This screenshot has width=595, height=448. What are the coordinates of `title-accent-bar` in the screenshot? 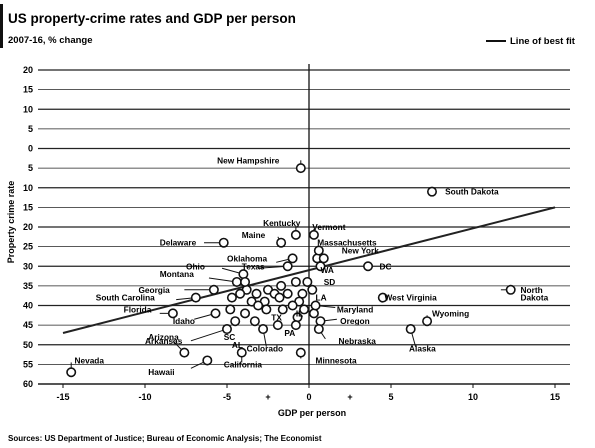 It's located at (1, 26).